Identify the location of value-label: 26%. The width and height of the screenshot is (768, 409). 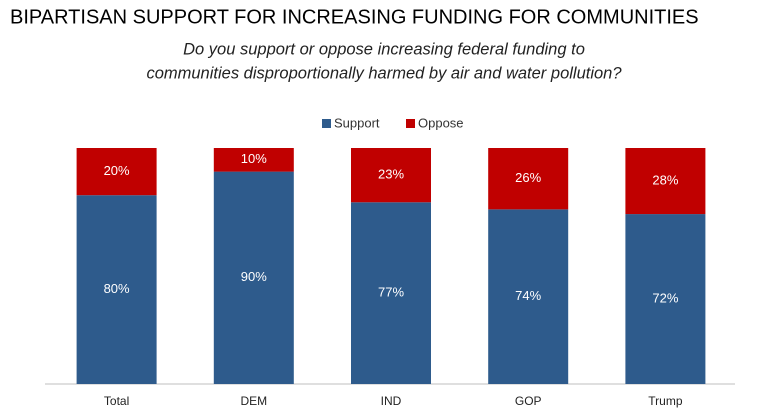
(528, 177).